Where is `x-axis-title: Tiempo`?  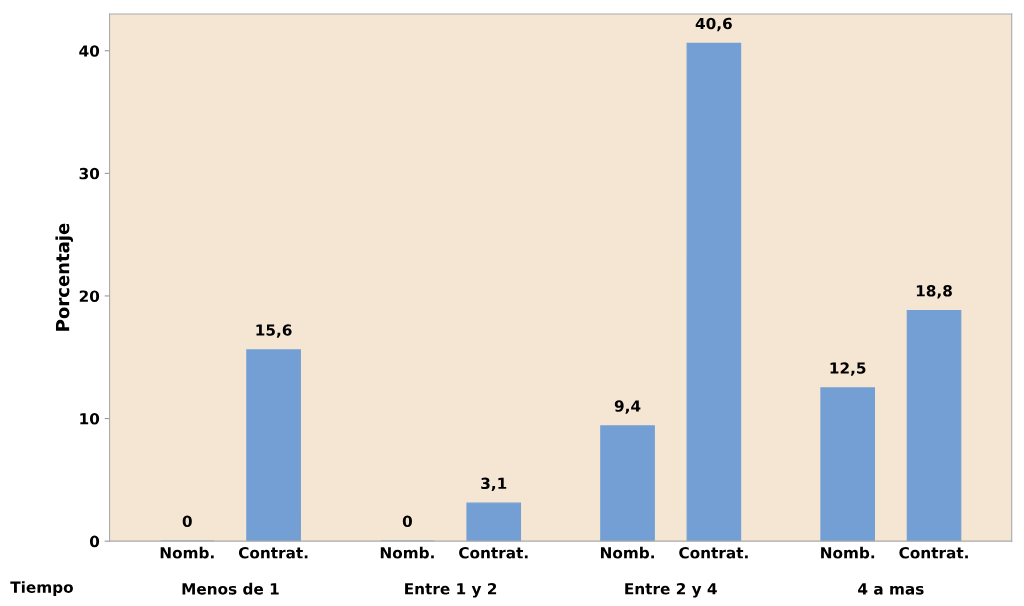 x-axis-title: Tiempo is located at coordinates (41, 588).